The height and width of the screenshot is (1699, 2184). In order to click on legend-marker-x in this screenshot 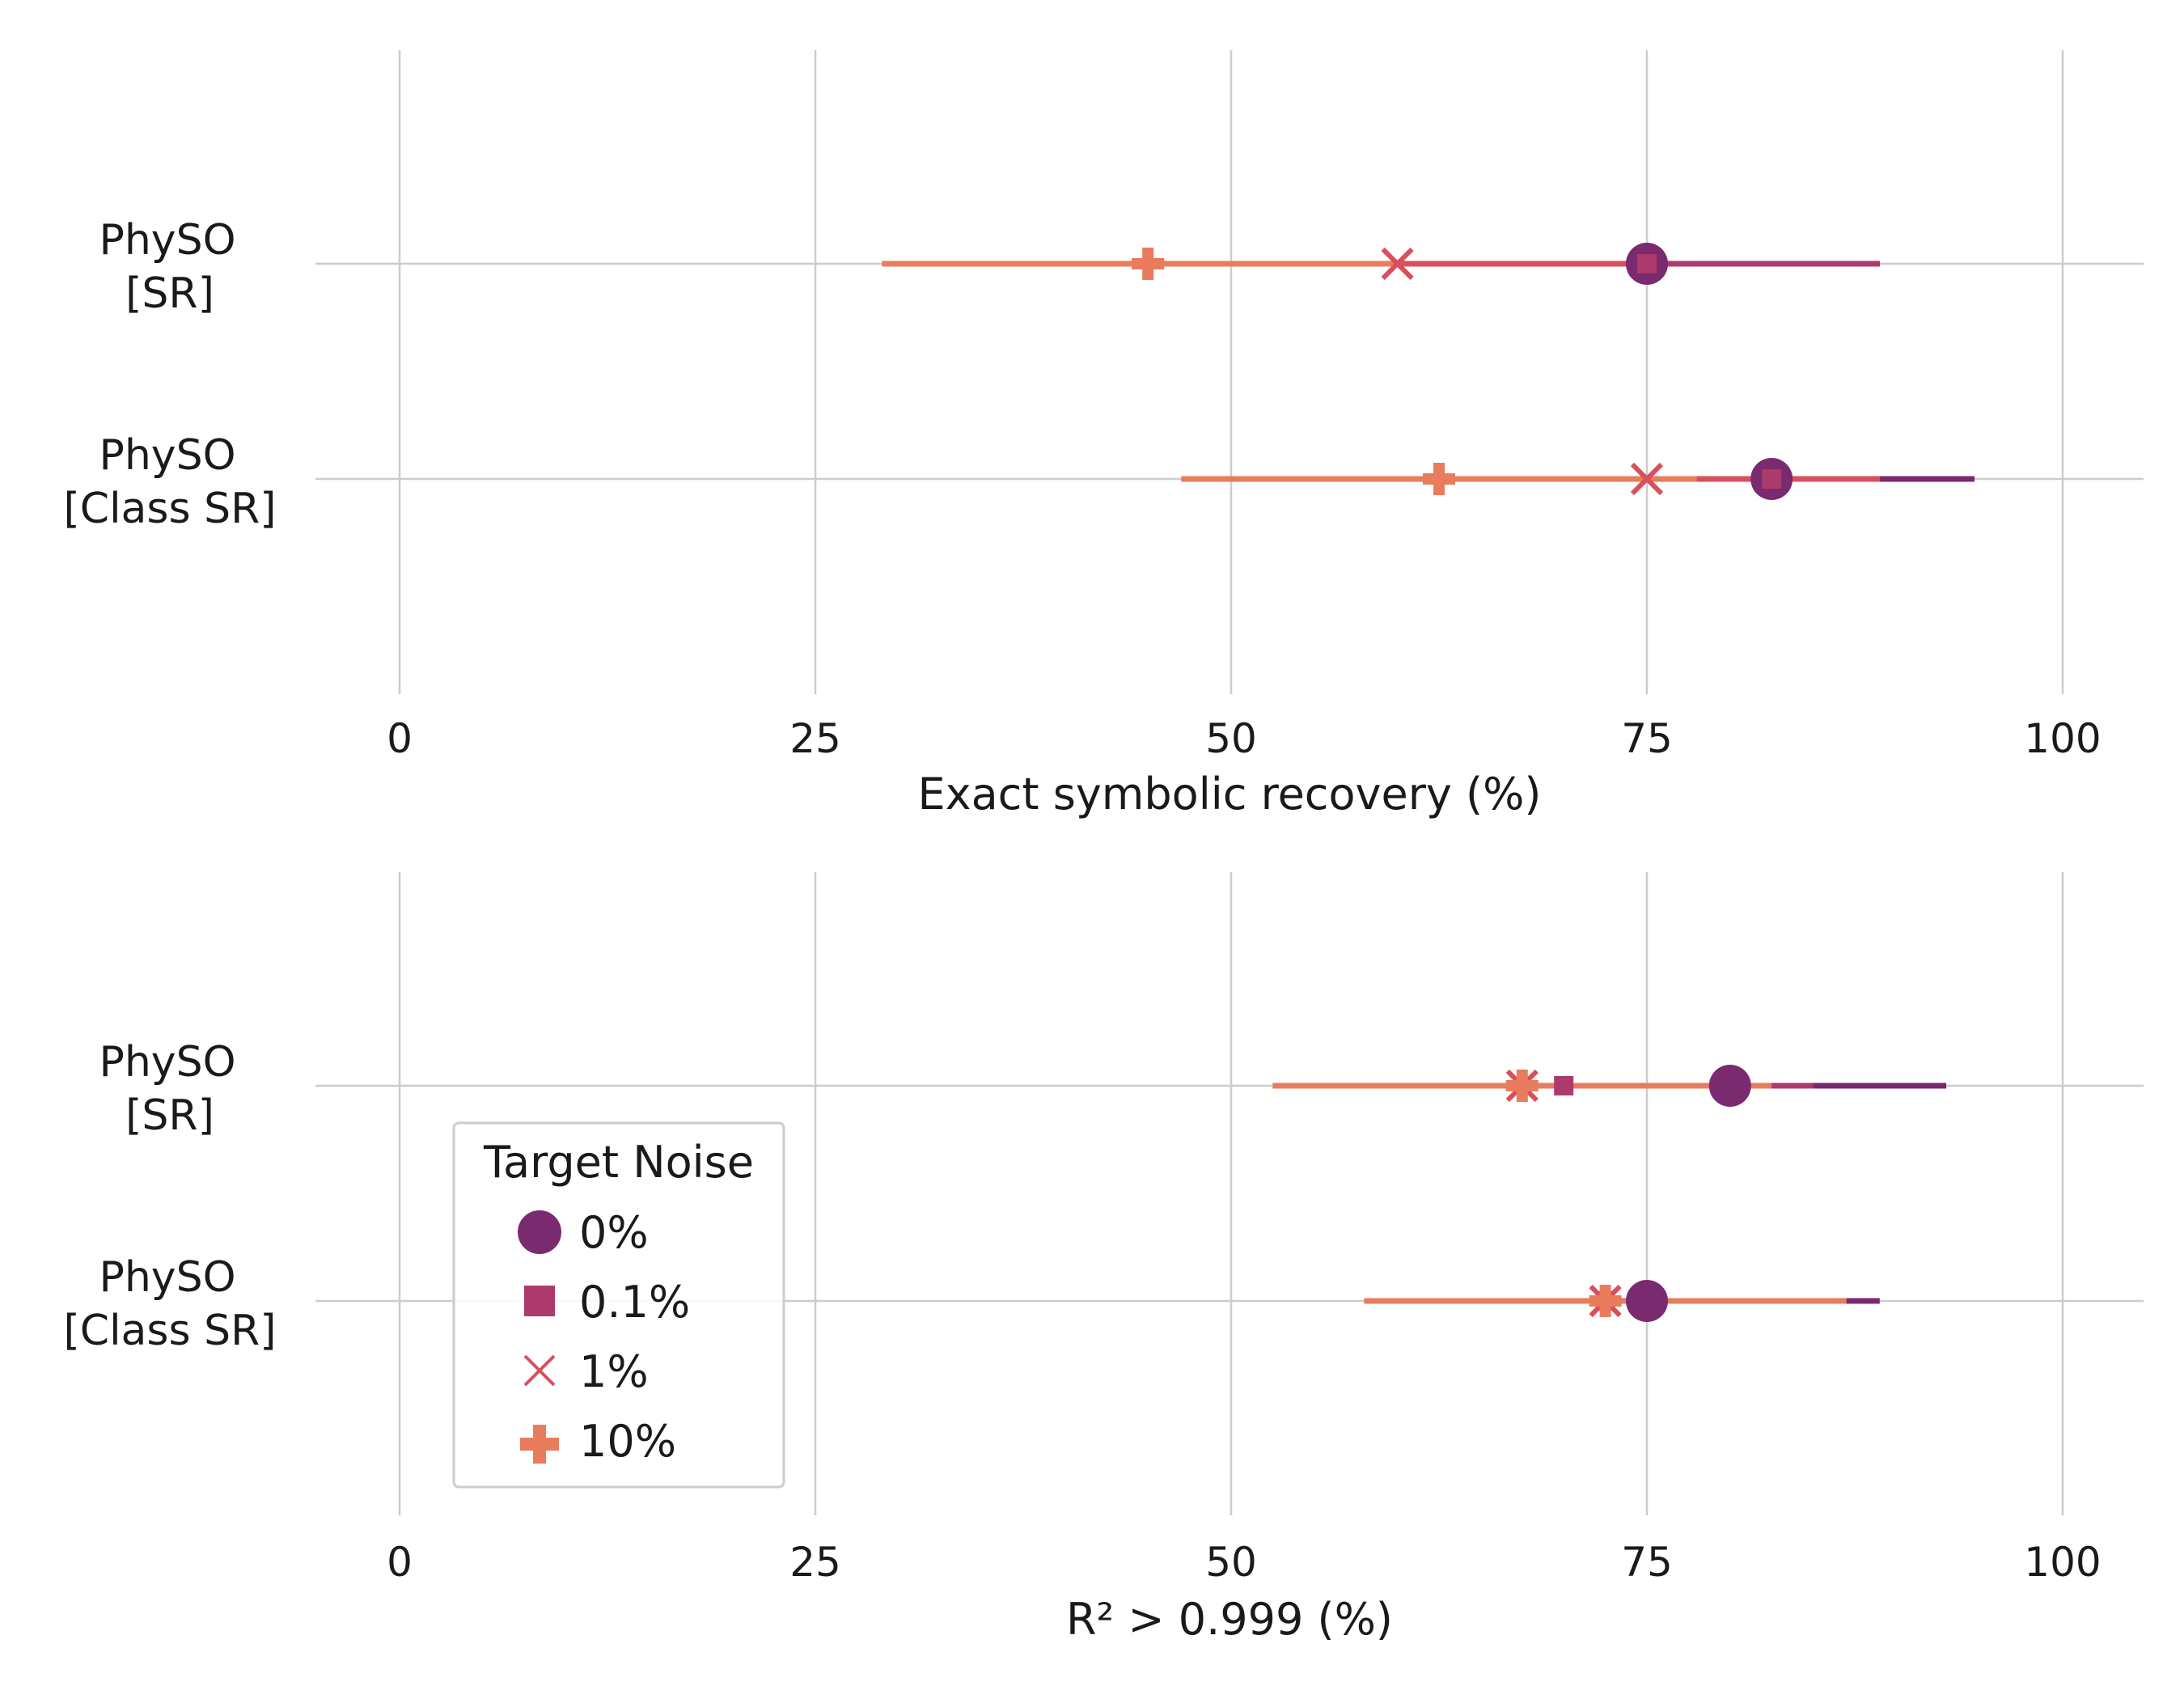, I will do `click(539, 1370)`.